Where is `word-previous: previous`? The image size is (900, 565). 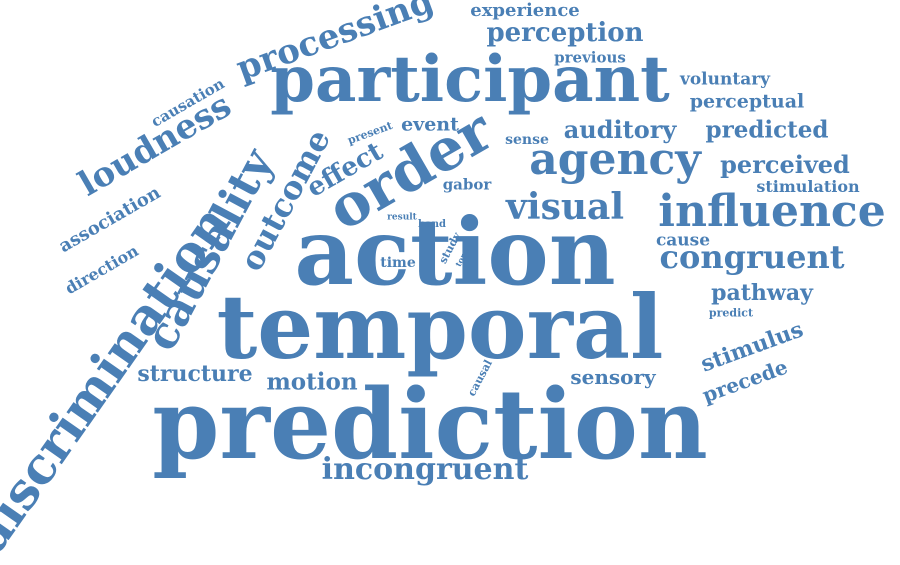
word-previous: previous is located at coordinates (590, 57).